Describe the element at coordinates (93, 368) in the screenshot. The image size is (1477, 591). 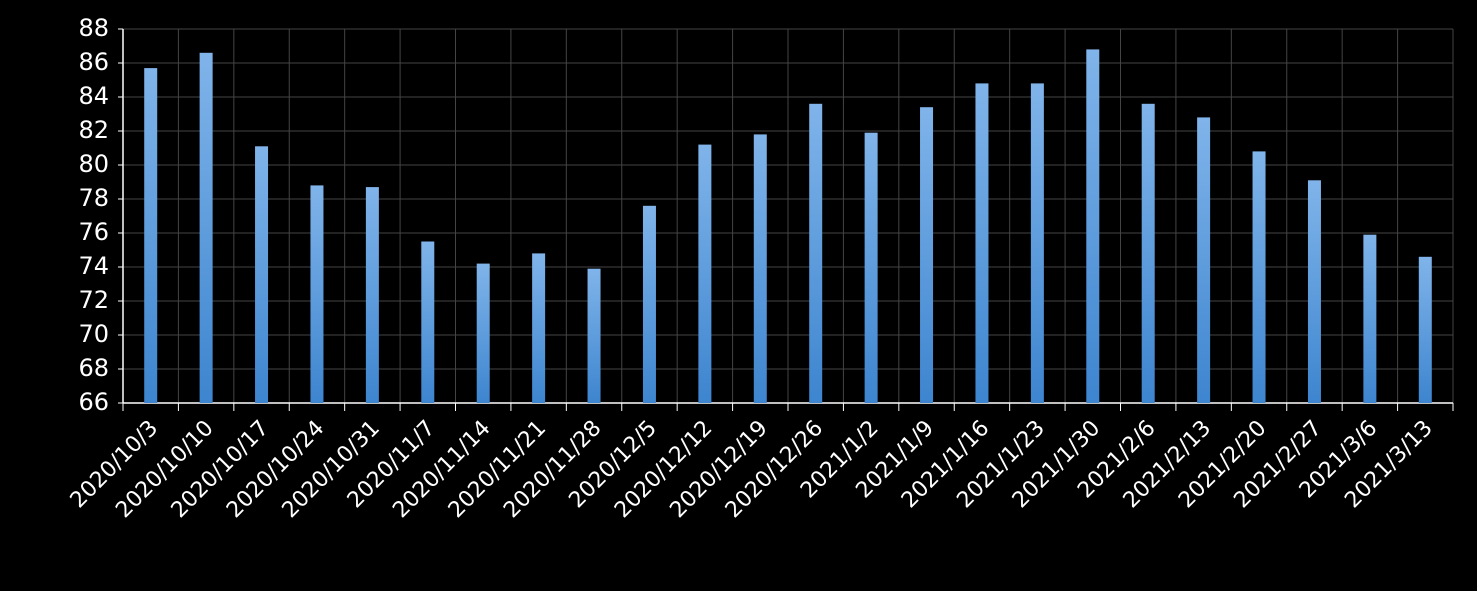
I see `y-tick-label: 68` at that location.